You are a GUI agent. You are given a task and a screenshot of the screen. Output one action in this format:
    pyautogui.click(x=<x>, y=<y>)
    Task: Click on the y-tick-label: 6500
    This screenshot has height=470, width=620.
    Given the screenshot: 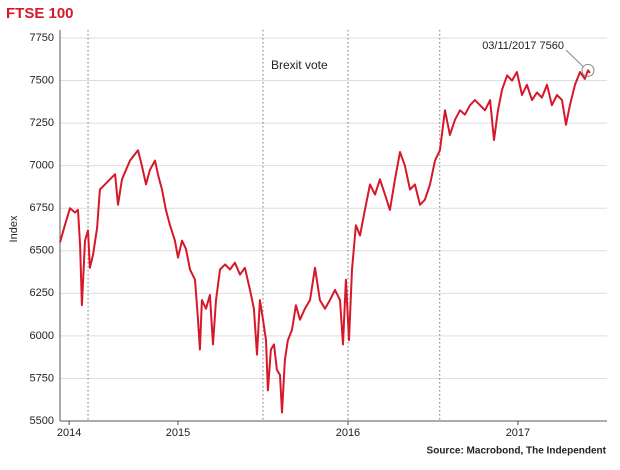 What is the action you would take?
    pyautogui.click(x=42, y=251)
    